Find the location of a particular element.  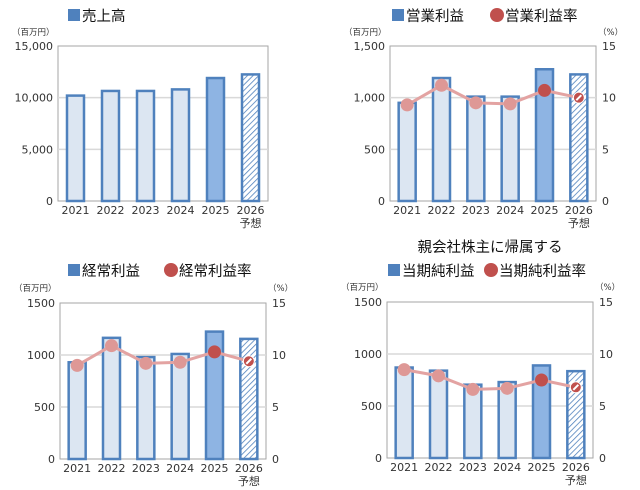

legend-label: 経常利益率 is located at coordinates (215, 271).